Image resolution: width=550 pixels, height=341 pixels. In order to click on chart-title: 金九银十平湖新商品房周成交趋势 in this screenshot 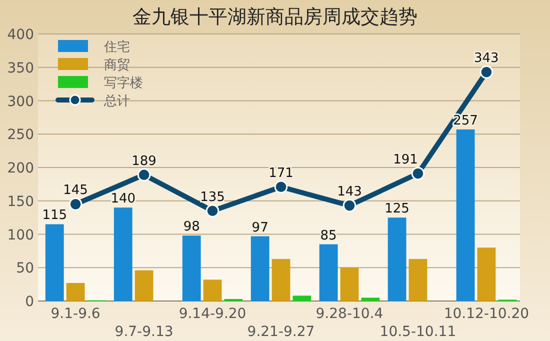, I will do `click(275, 17)`.